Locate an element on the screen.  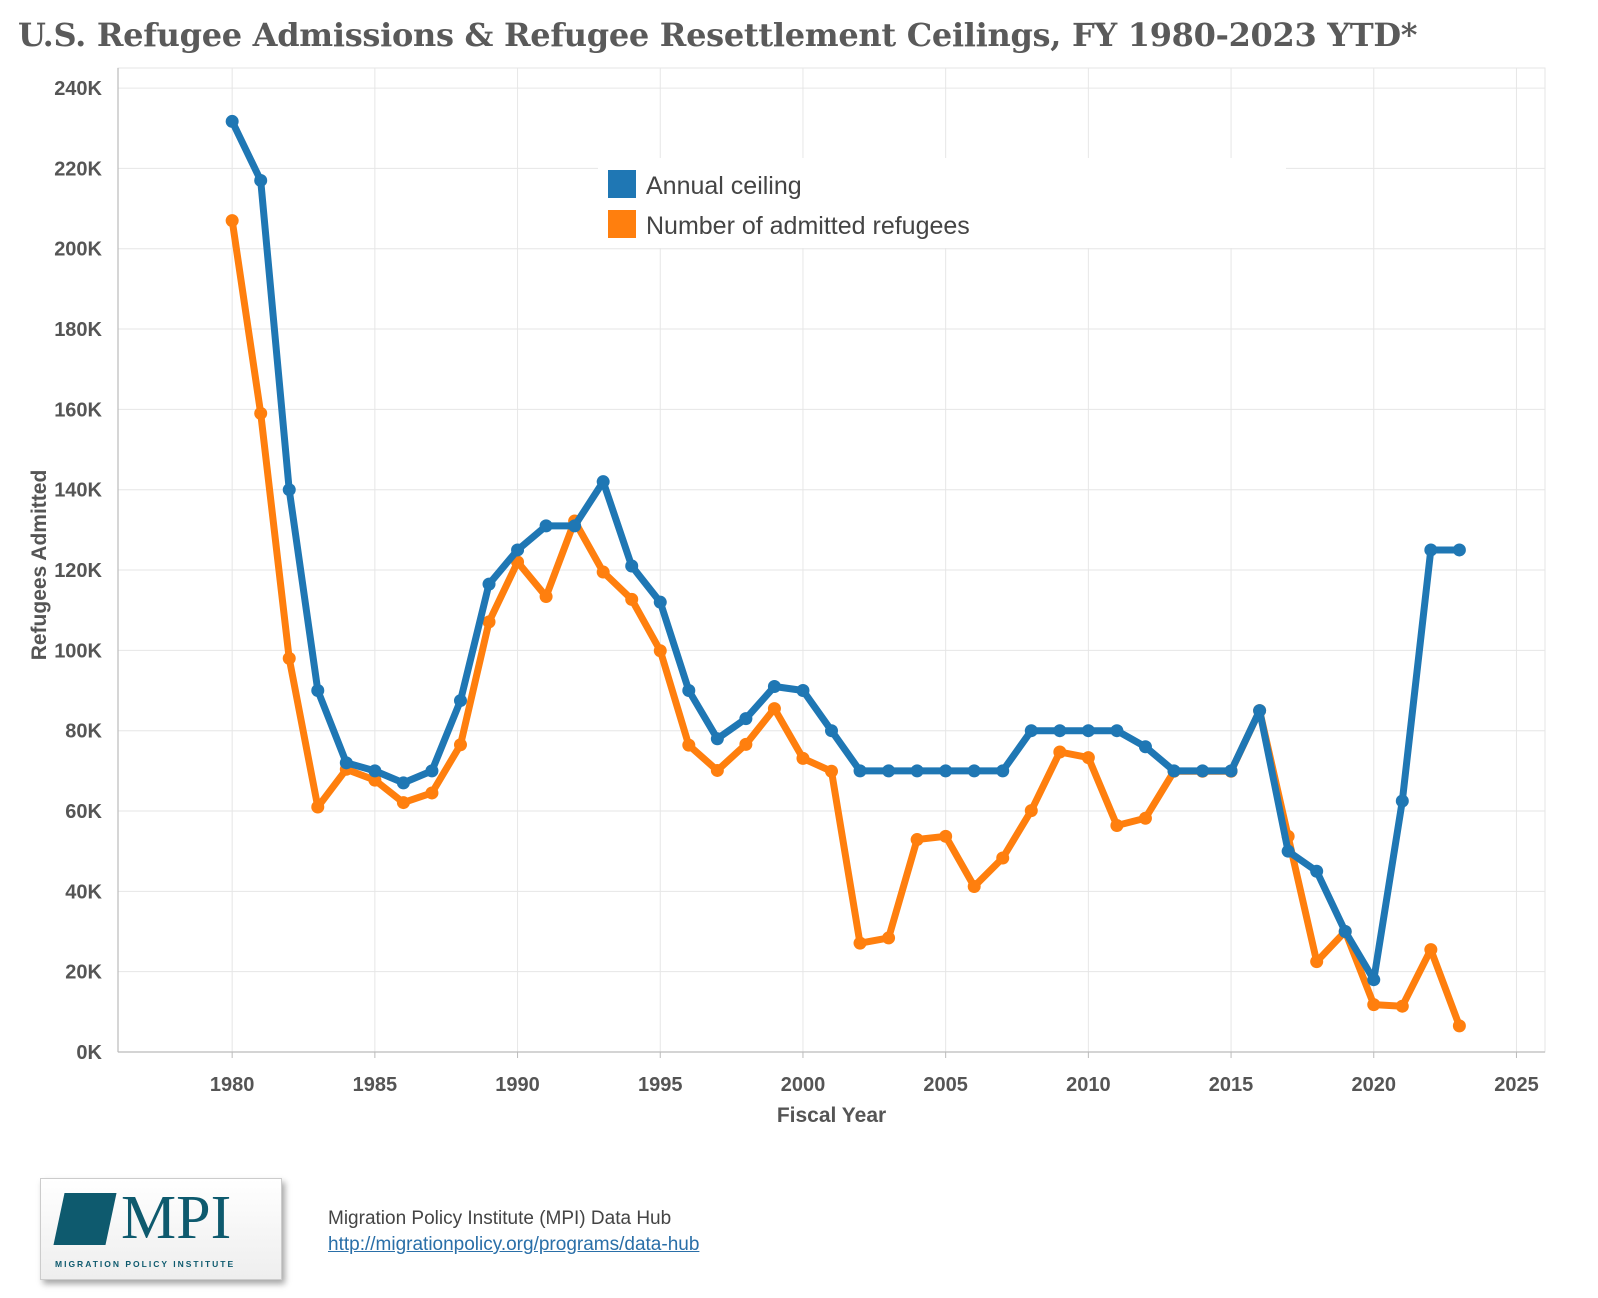
y-tick-label: 240K is located at coordinates (78, 89).